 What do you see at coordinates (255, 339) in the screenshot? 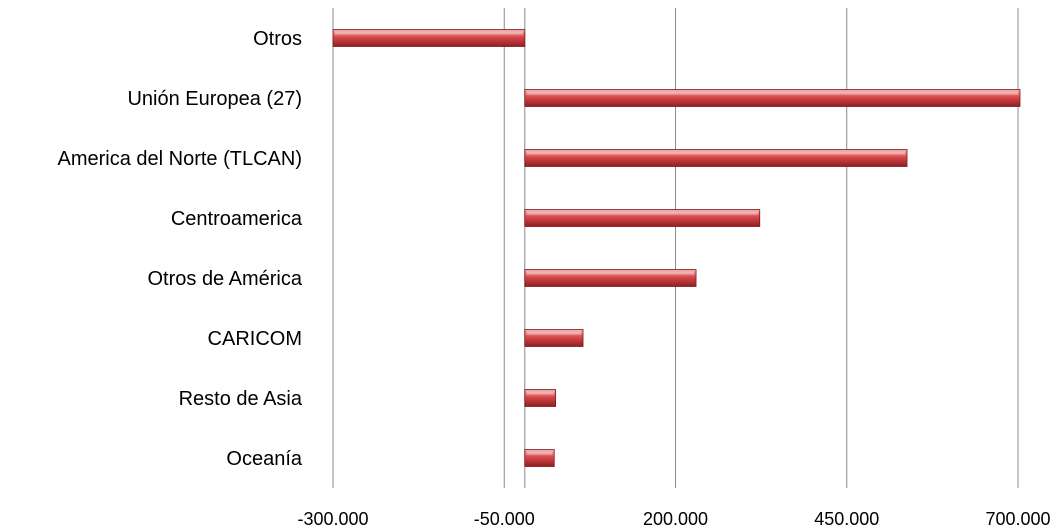
I see `category-label: CARICOM` at bounding box center [255, 339].